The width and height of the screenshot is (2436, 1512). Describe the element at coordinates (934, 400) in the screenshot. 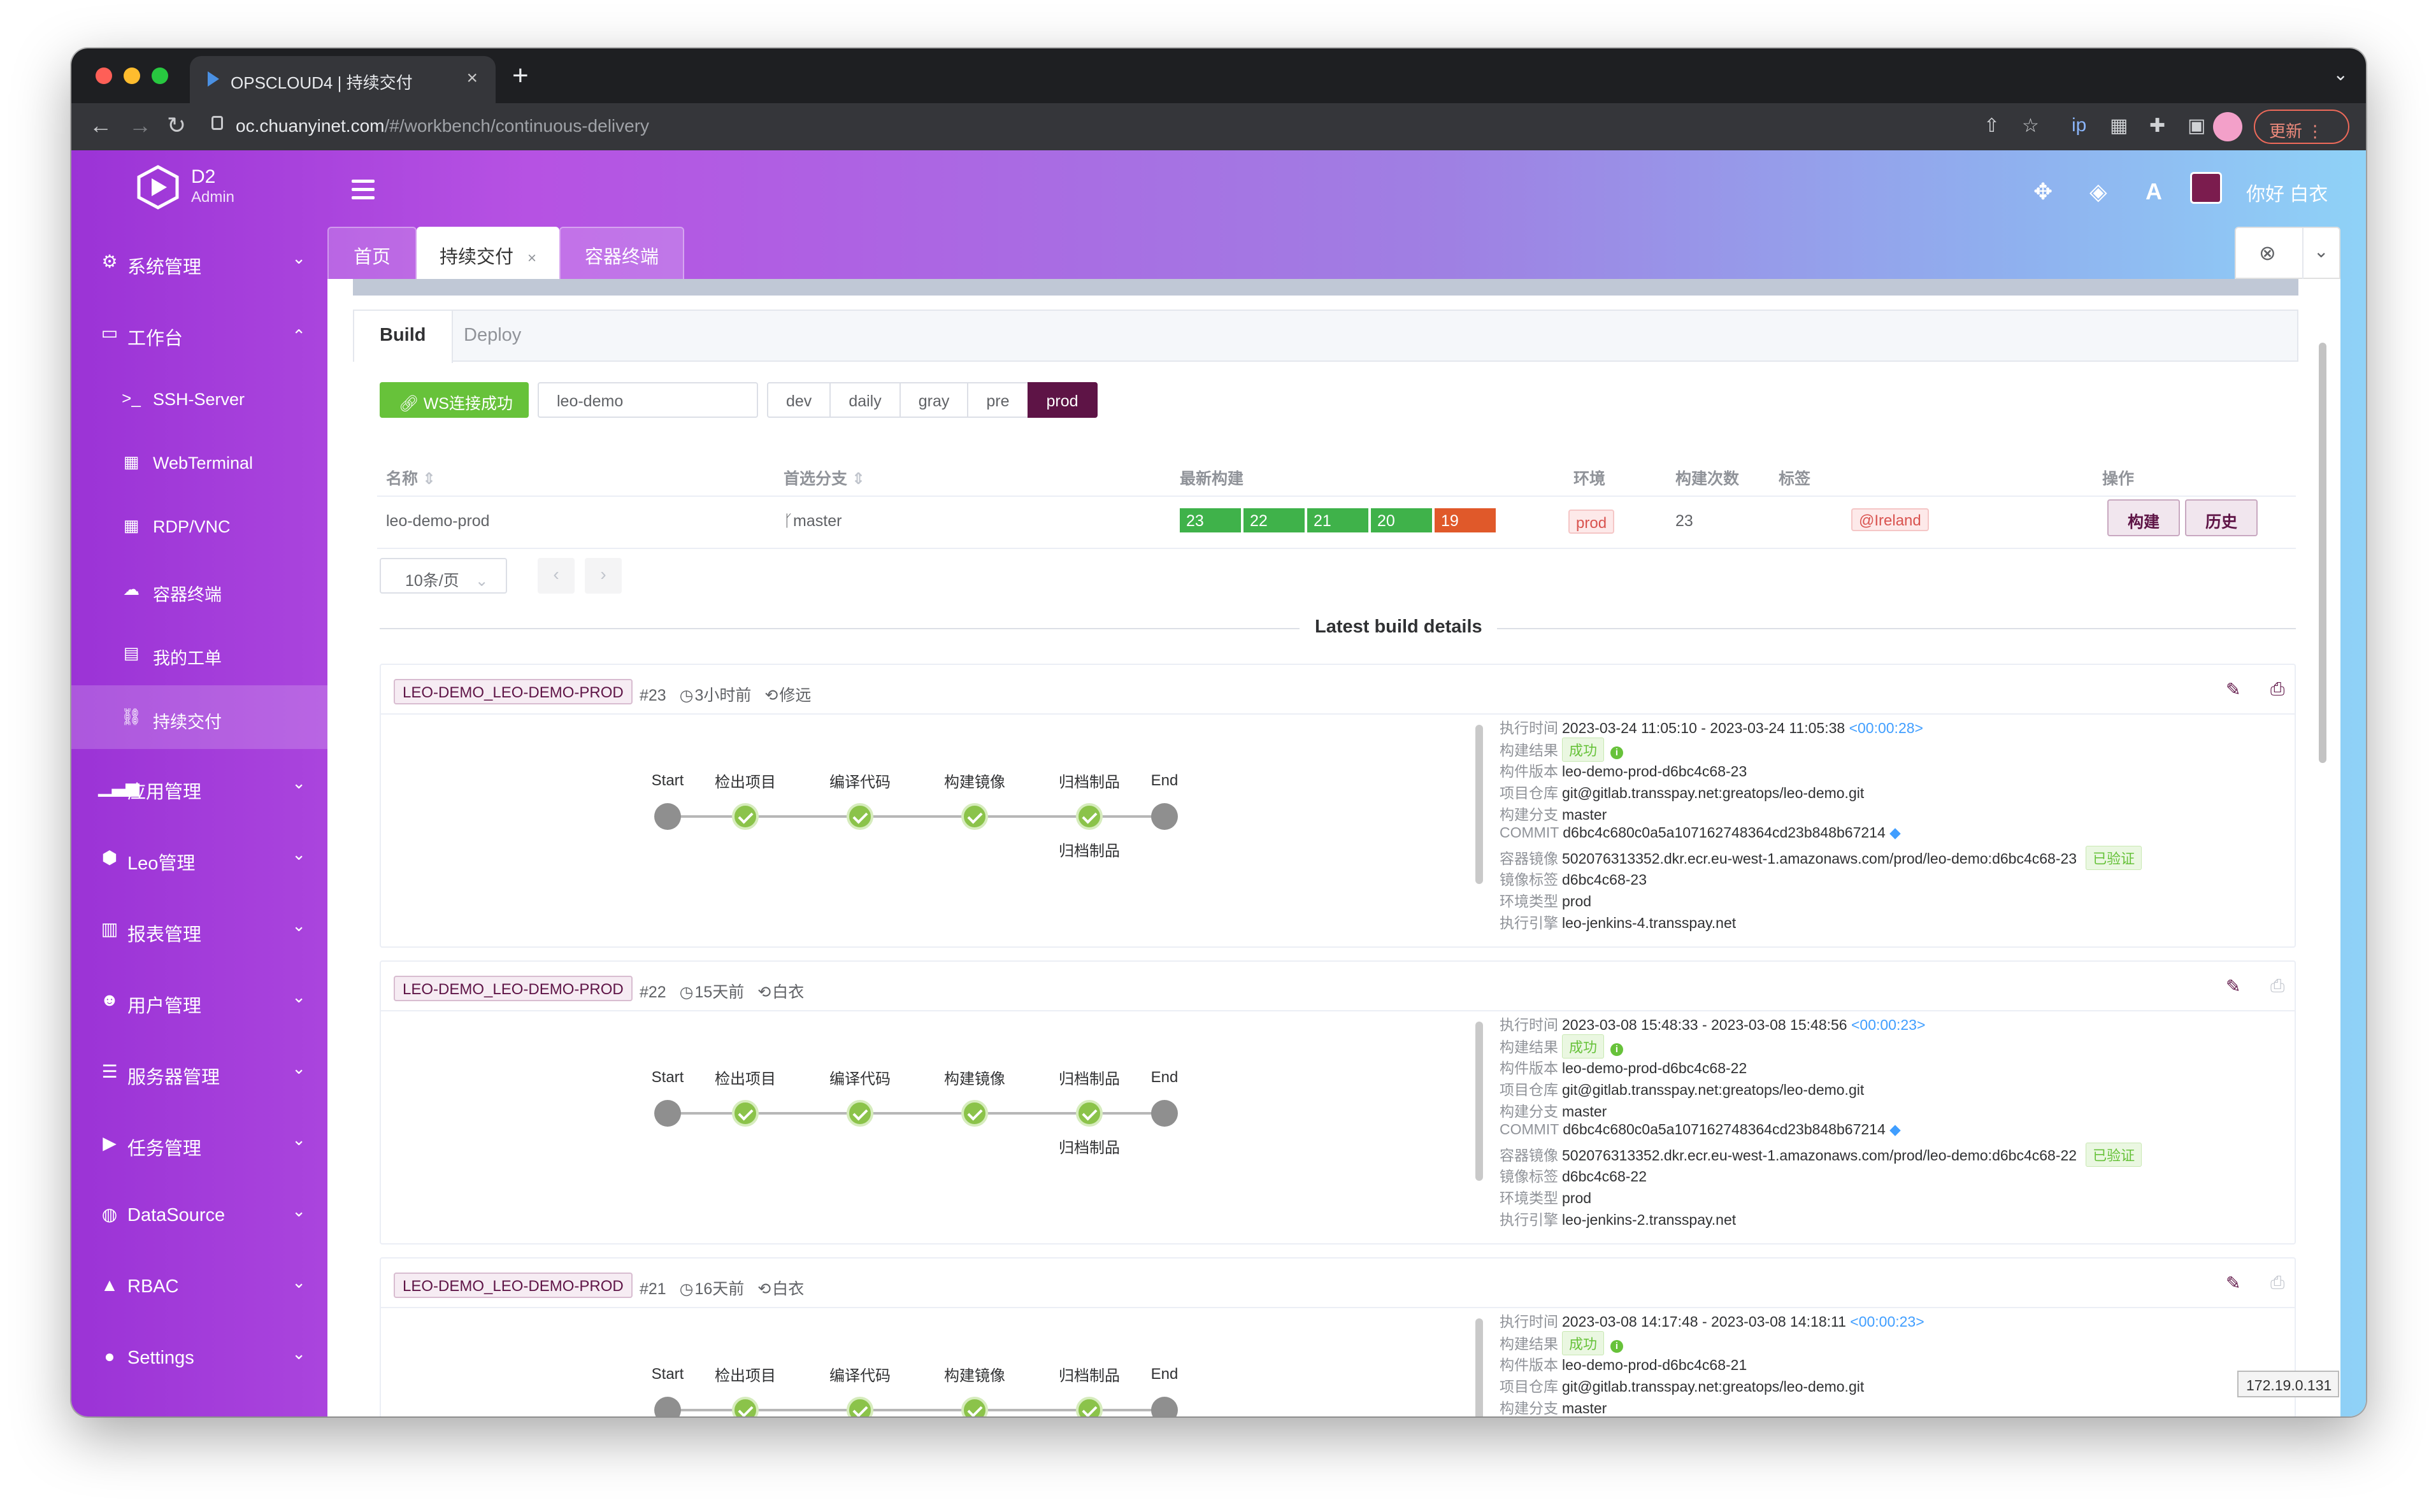

I see `env-button-gray: gray` at that location.